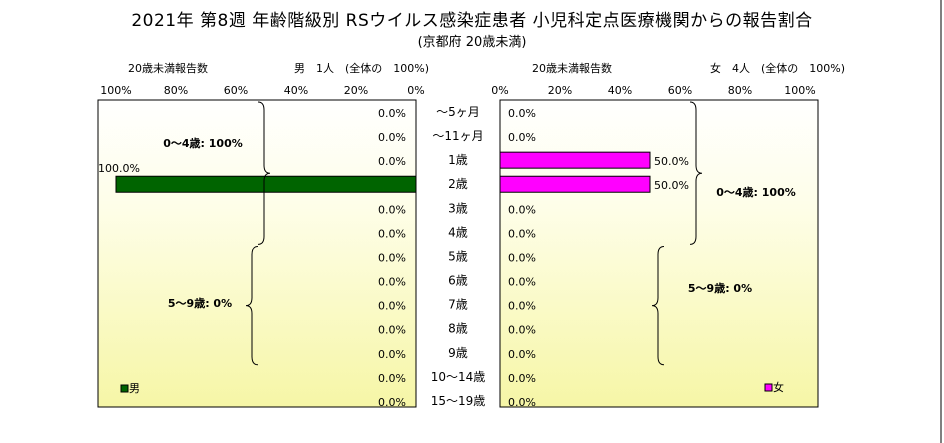  I want to click on category-label: 15〜19歳, so click(458, 401).